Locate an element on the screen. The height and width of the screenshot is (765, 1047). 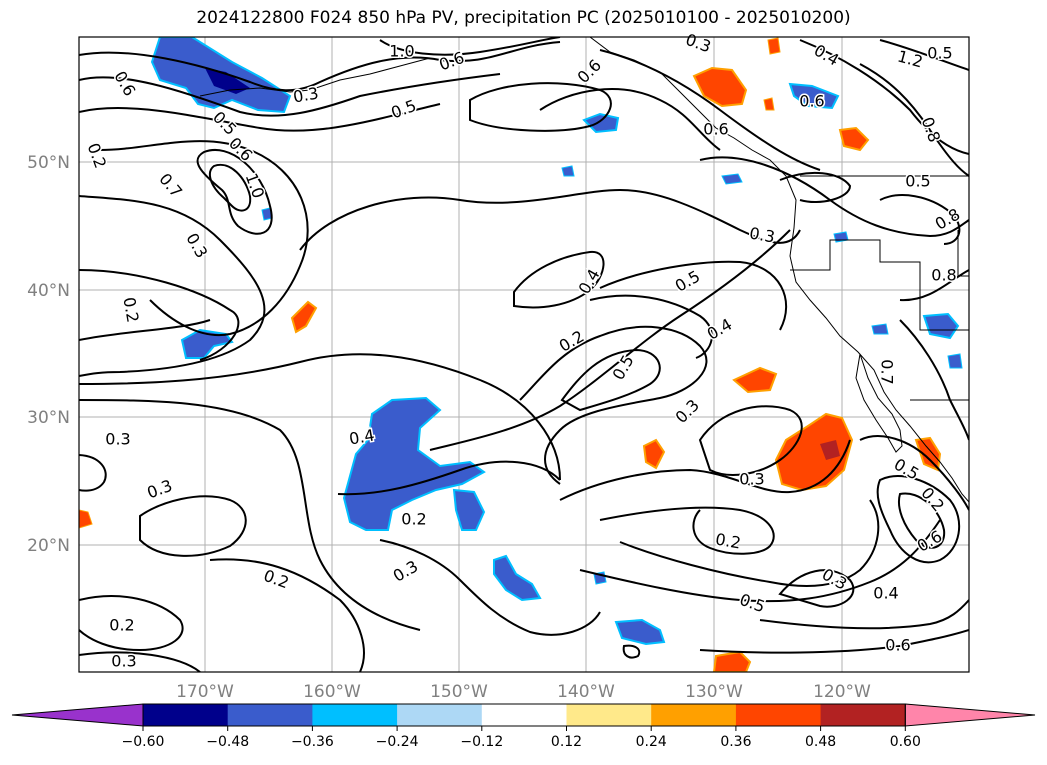
lat-axis: 50°N 40°N 30°N 20°N is located at coordinates (48, 354).